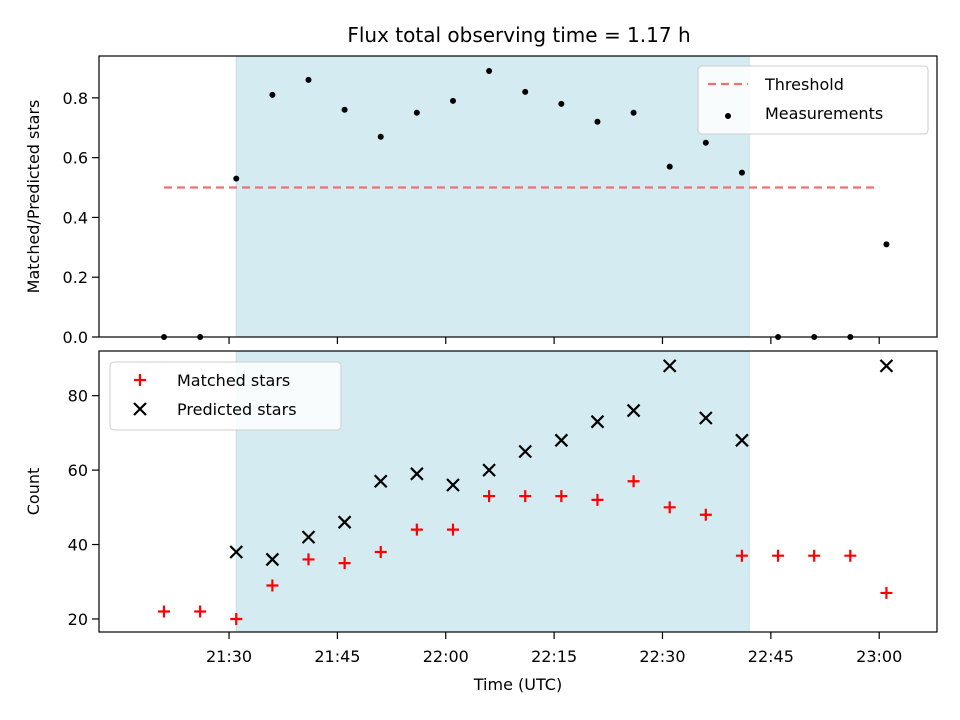  I want to click on x-tick-label: 23:00, so click(879, 656).